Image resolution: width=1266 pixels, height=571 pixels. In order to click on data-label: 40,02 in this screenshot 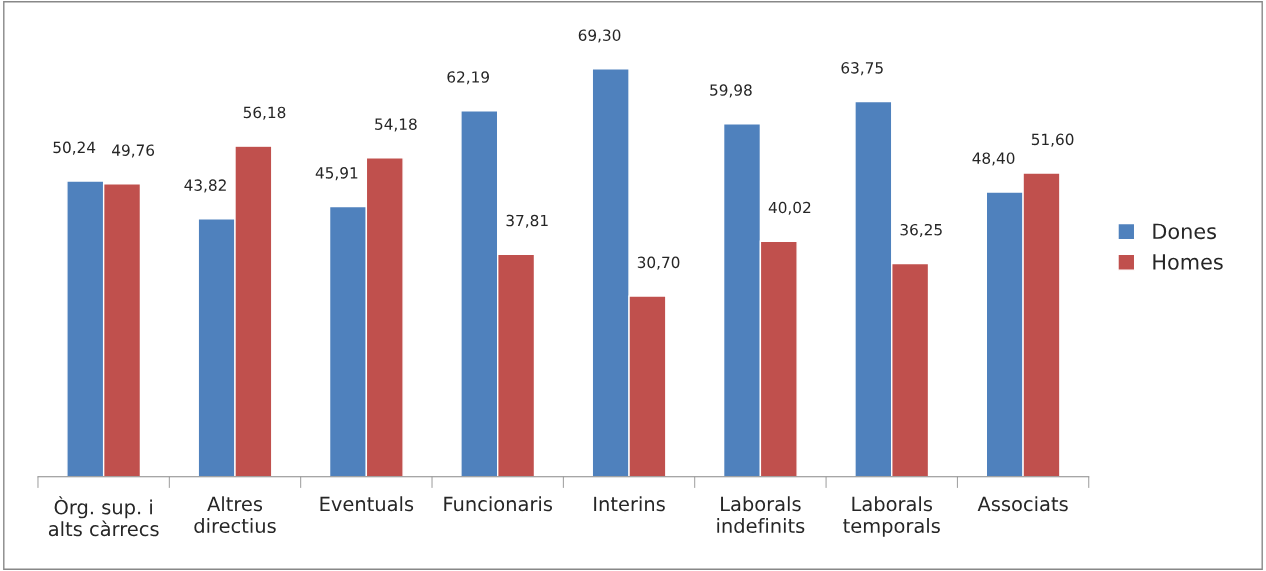, I will do `click(789, 208)`.